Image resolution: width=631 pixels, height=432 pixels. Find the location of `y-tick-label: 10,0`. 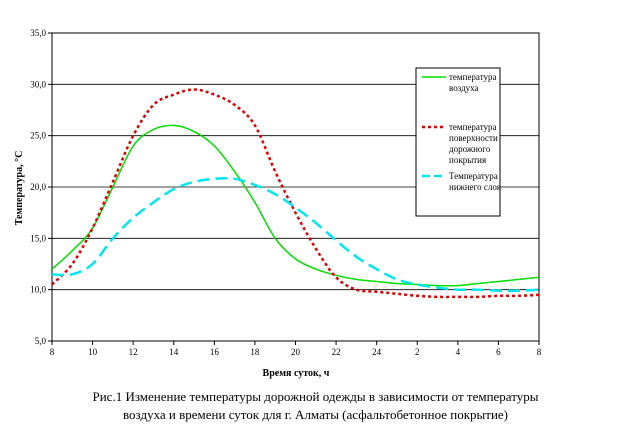

y-tick-label: 10,0 is located at coordinates (38, 290).